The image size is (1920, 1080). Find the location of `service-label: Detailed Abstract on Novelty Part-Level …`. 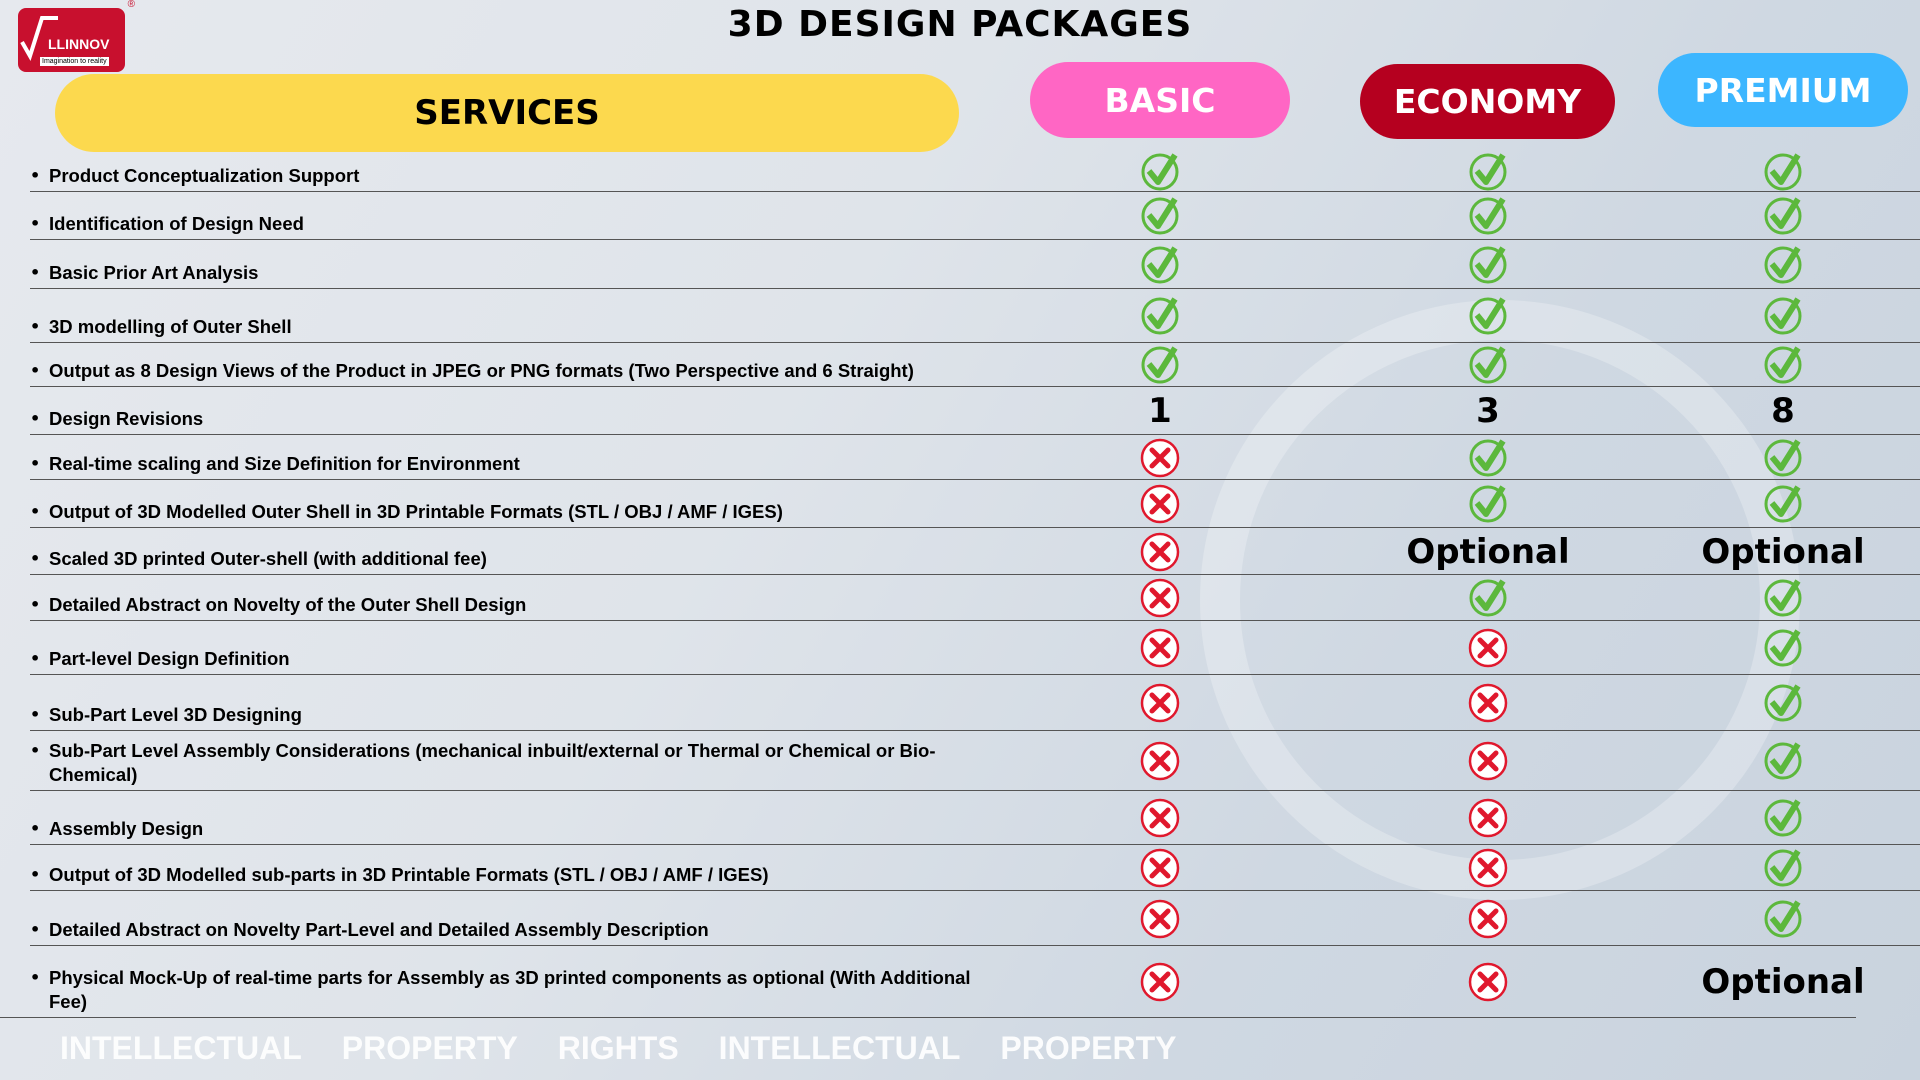

service-label: Detailed Abstract on Novelty Part-Level … is located at coordinates (379, 929).